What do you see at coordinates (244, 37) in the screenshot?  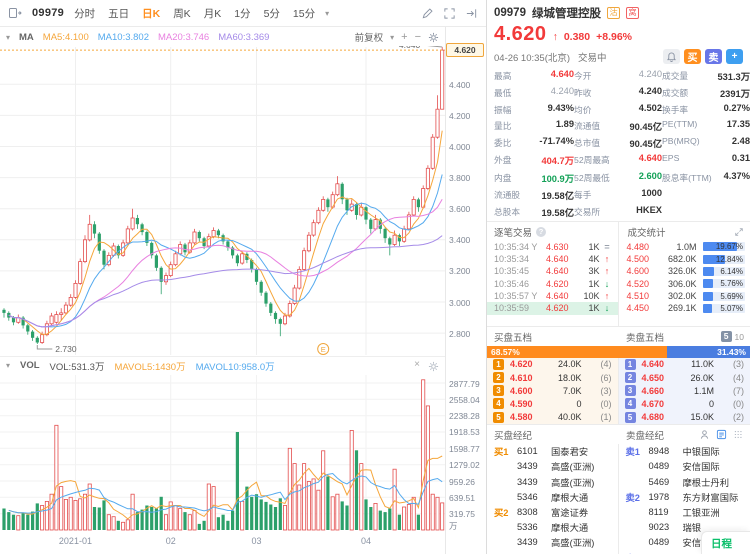 I see `indicator-value: MA60:3.369` at bounding box center [244, 37].